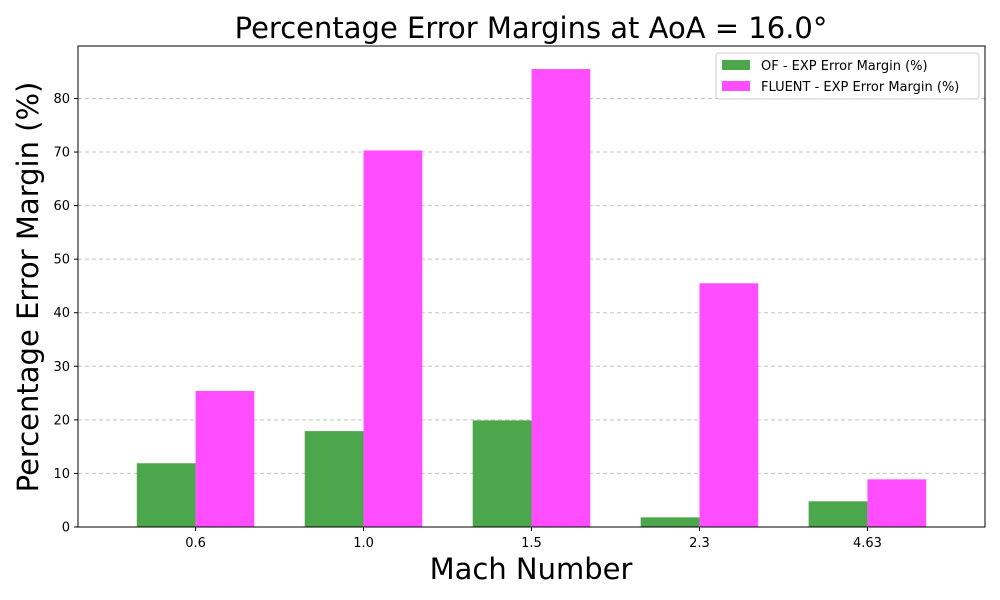 This screenshot has height=600, width=1000. What do you see at coordinates (61, 153) in the screenshot?
I see `y-tick-label: 70` at bounding box center [61, 153].